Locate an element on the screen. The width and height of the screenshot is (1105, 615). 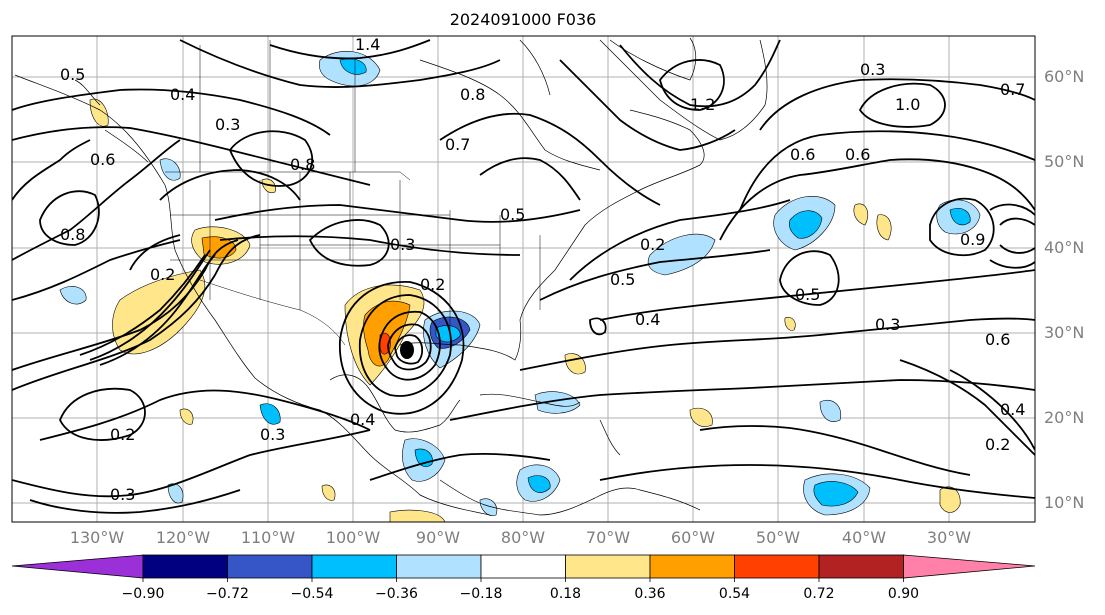
longitude-label: 100°W is located at coordinates (353, 537).